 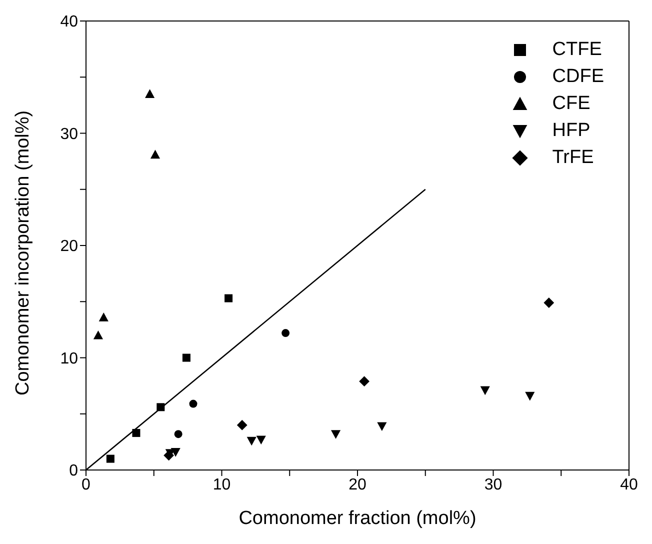 What do you see at coordinates (629, 485) in the screenshot?
I see `x-tick-label: 40` at bounding box center [629, 485].